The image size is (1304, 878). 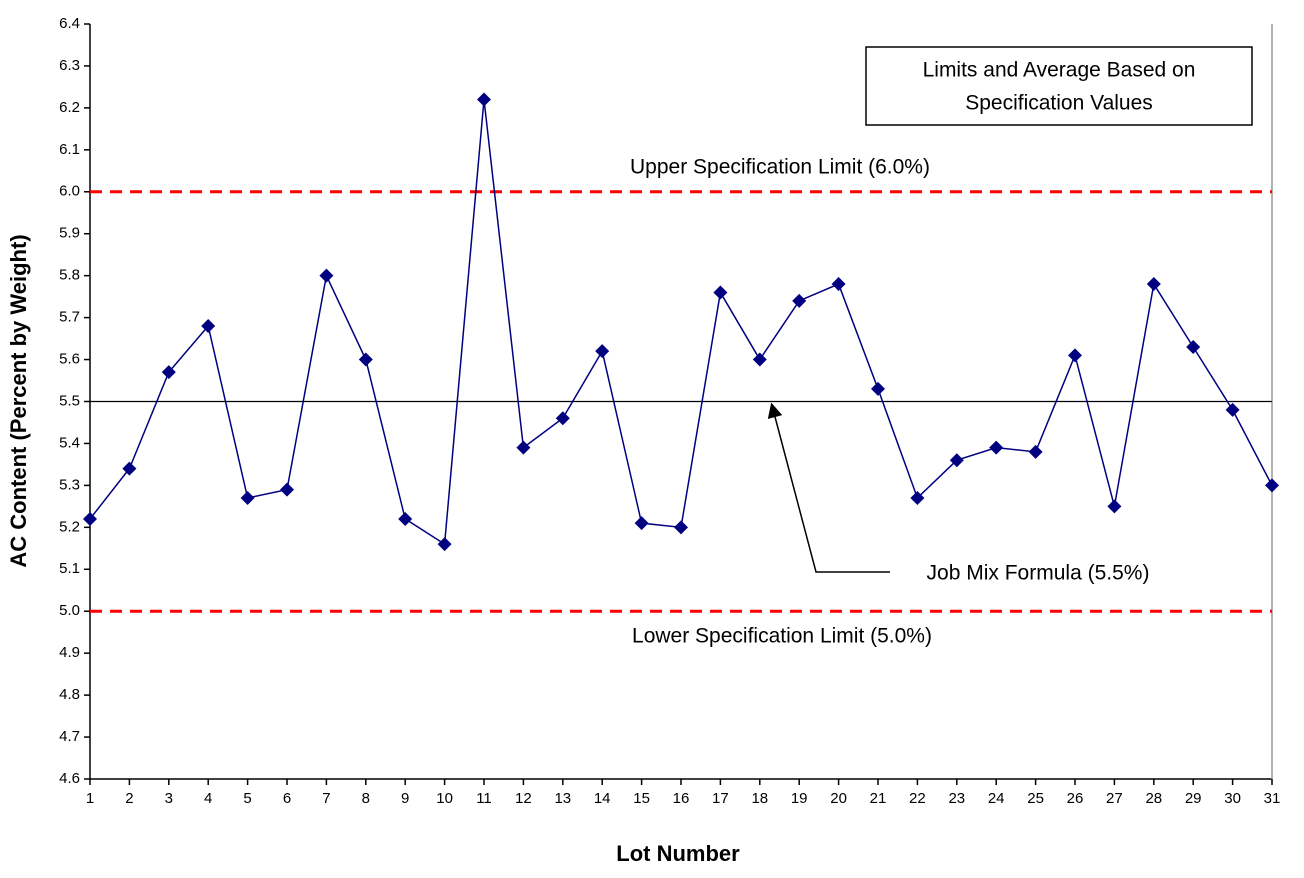 I want to click on y-tick-label: 6.4, so click(x=69, y=23).